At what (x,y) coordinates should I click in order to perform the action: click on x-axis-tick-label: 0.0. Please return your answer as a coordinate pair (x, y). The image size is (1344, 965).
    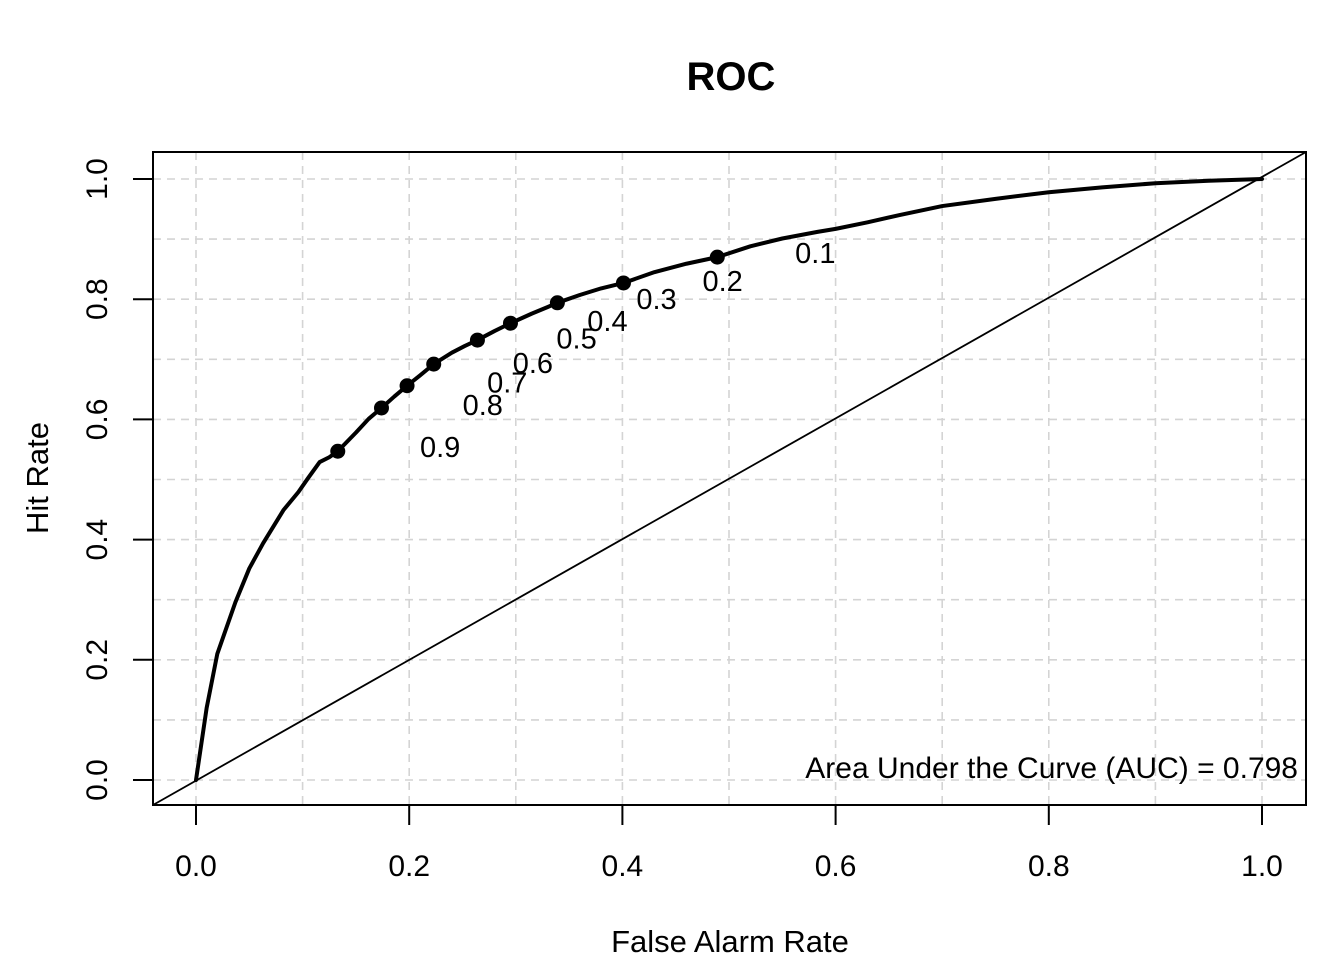
    Looking at the image, I should click on (196, 866).